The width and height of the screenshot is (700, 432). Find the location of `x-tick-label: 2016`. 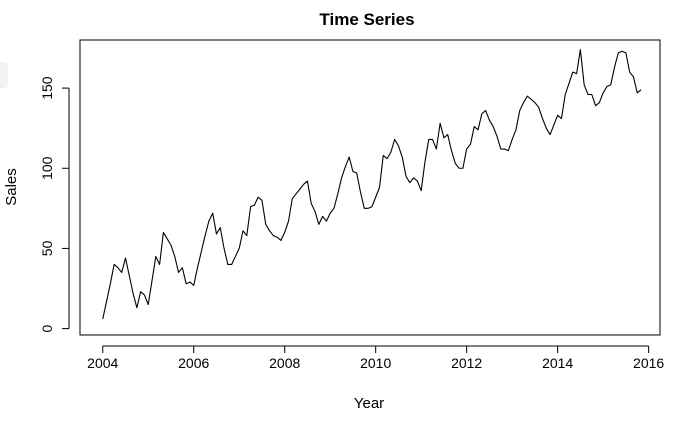

x-tick-label: 2016 is located at coordinates (648, 363).